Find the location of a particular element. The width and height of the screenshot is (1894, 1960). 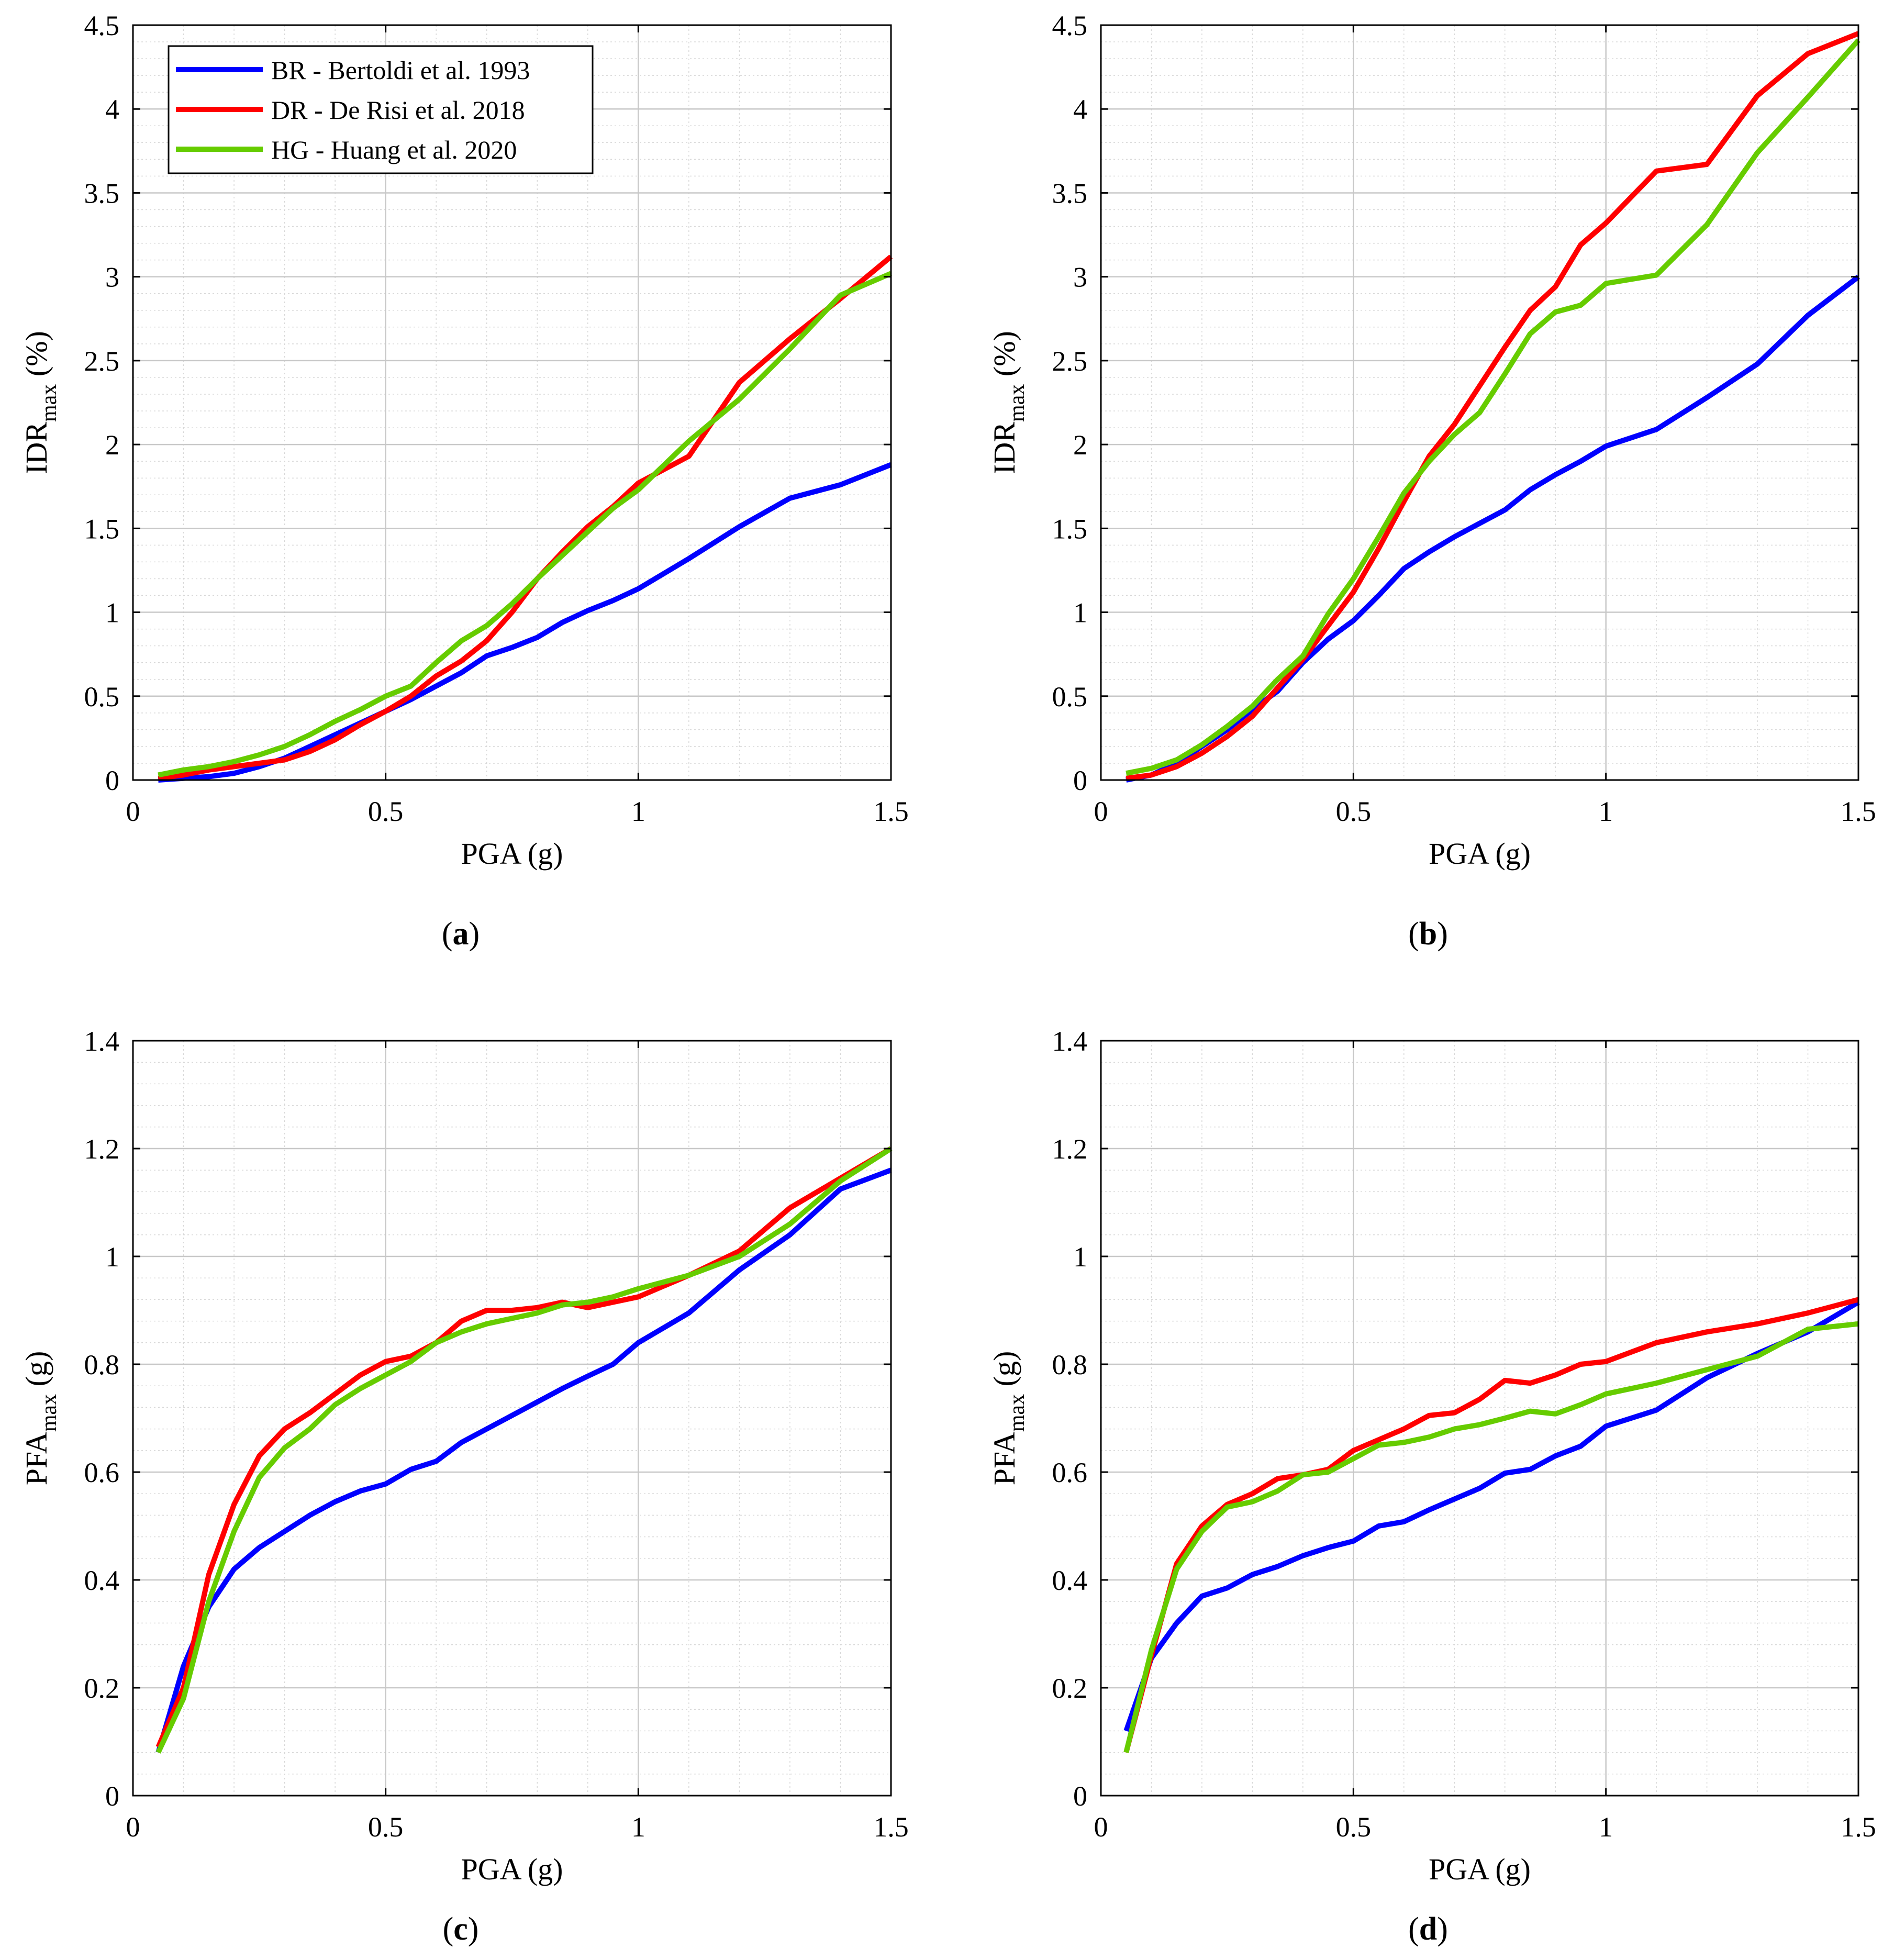

legend-label-hg: HG - Huang et al. 2020 is located at coordinates (394, 149).